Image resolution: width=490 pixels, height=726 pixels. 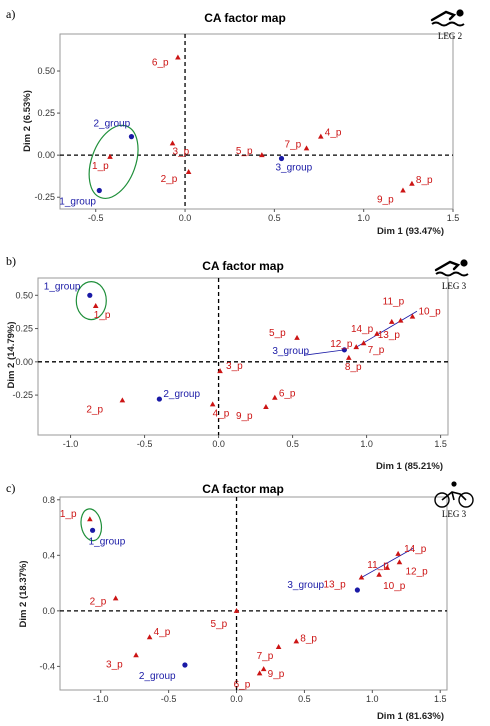 I want to click on cyclist-head-icon, so click(x=454, y=484).